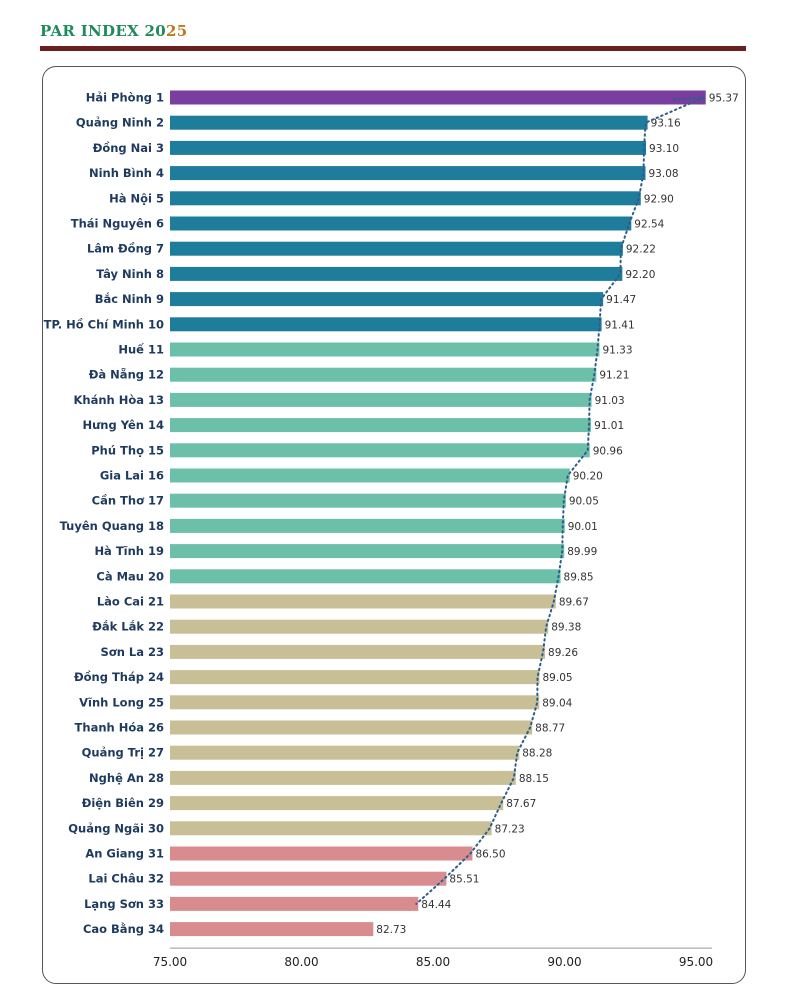  Describe the element at coordinates (103, 31) in the screenshot. I see `title-main: PAR INDEX 20` at that location.